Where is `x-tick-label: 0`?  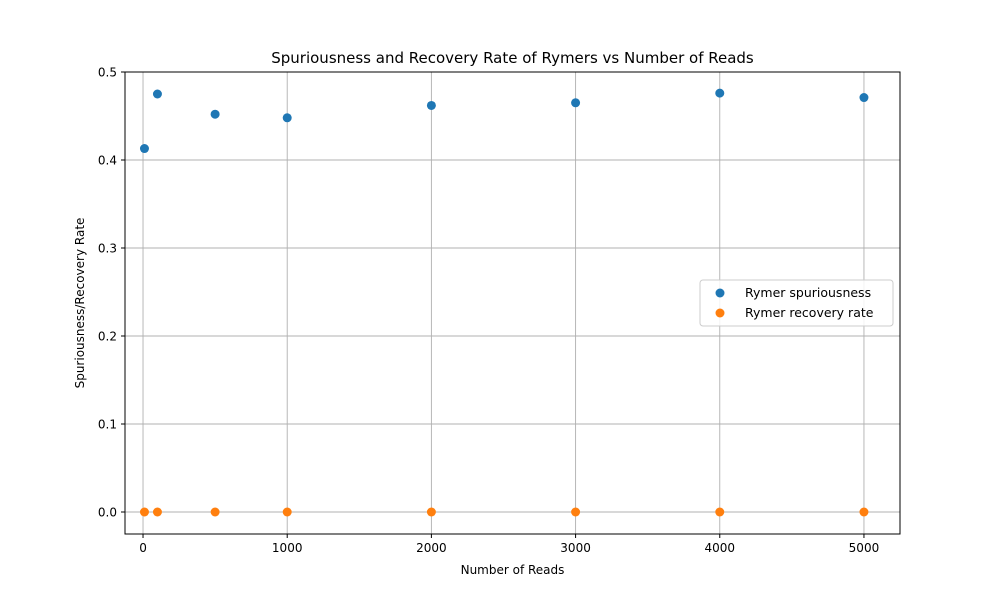 x-tick-label: 0 is located at coordinates (143, 548).